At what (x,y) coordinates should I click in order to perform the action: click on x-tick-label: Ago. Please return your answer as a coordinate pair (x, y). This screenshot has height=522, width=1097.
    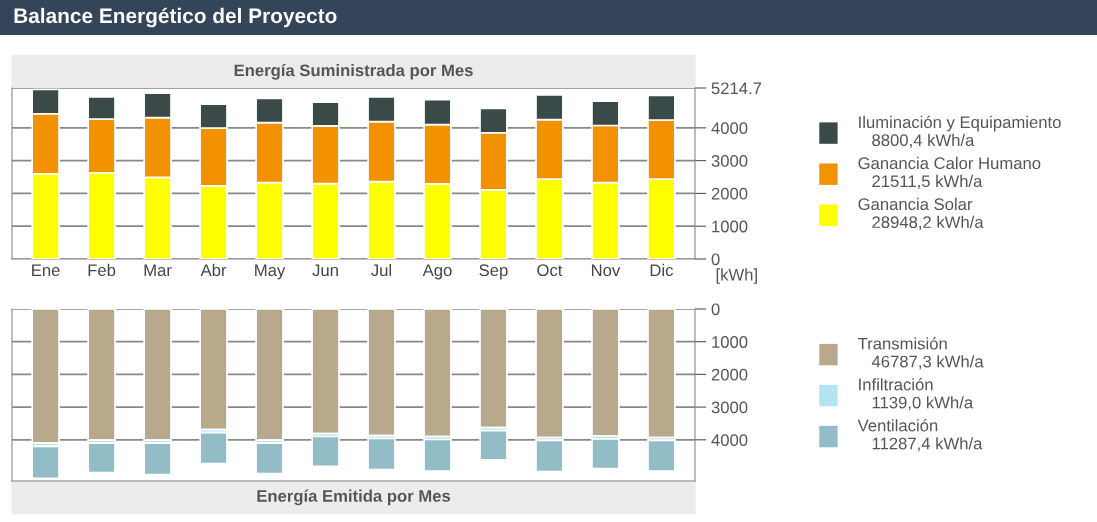
    Looking at the image, I should click on (437, 272).